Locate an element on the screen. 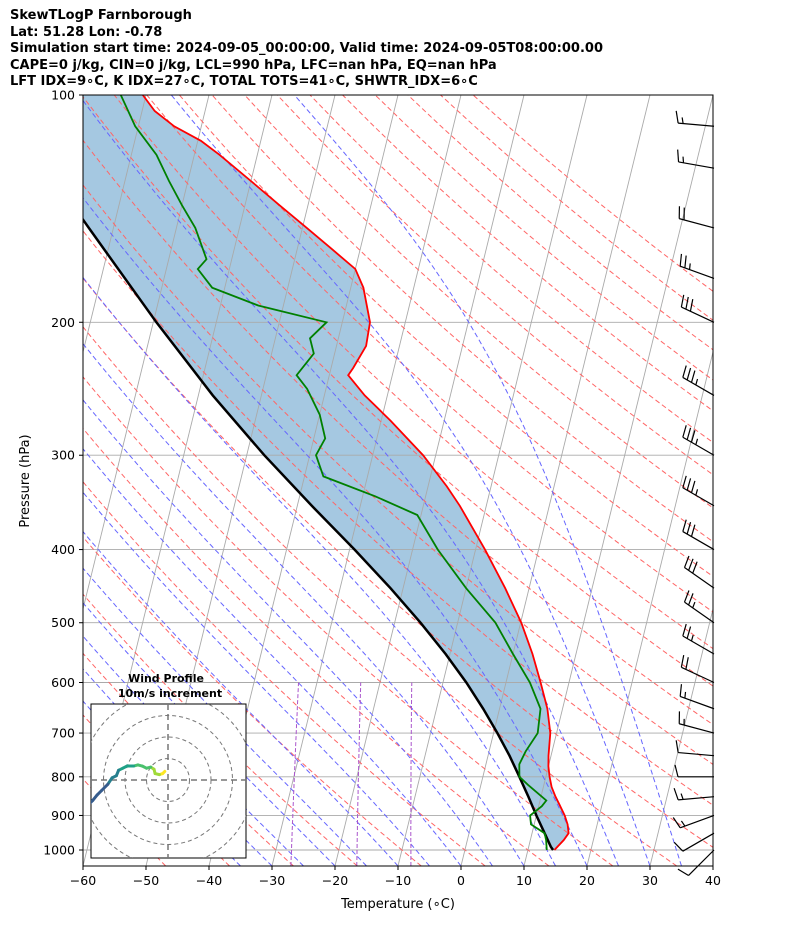  y-tick-label: 900 is located at coordinates (63, 815).